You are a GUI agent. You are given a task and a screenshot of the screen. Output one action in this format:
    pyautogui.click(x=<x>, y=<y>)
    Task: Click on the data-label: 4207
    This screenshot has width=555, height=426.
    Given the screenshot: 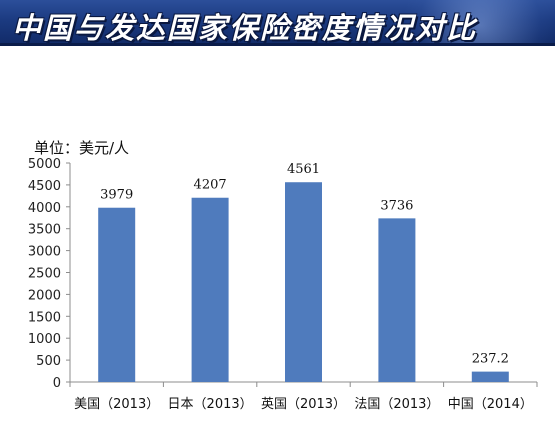 What is the action you would take?
    pyautogui.click(x=210, y=185)
    